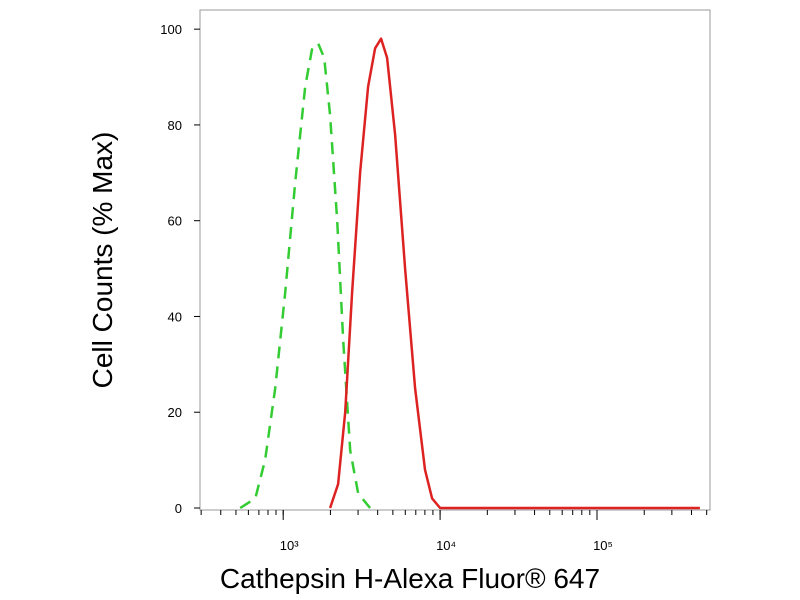 This screenshot has height=600, width=800. What do you see at coordinates (178, 508) in the screenshot?
I see `y-tick-label: 0` at bounding box center [178, 508].